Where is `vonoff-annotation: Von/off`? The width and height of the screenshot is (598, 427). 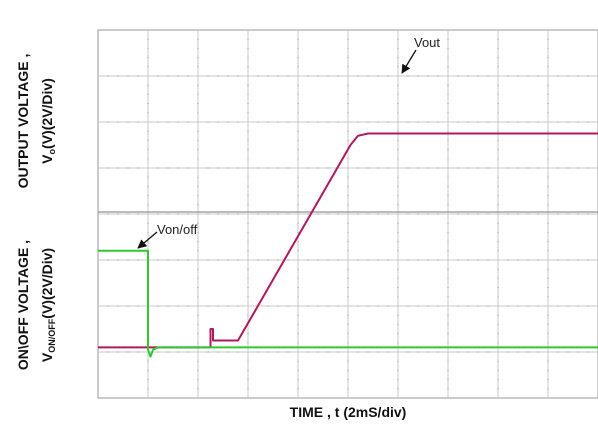
vonoff-annotation: Von/off is located at coordinates (167, 235).